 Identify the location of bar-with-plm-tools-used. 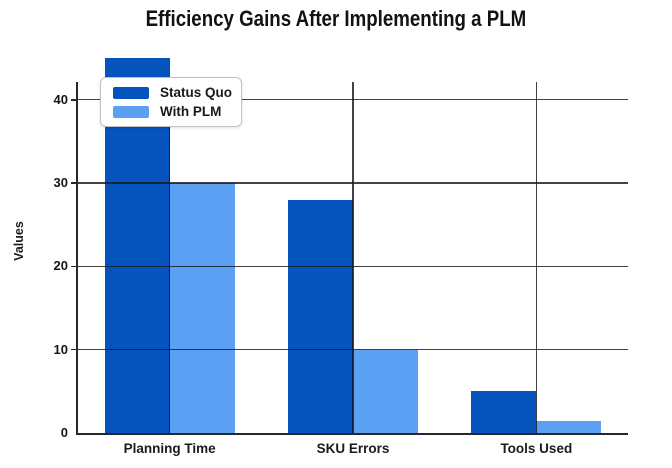
(569, 426).